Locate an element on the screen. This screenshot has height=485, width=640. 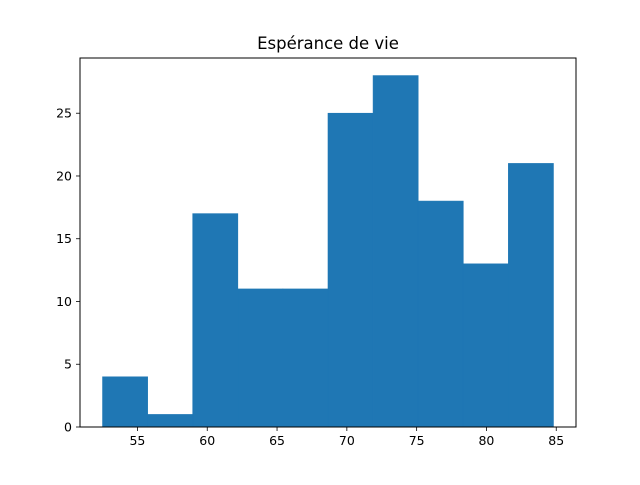
y-axis: 0 5 10 15 20 25 is located at coordinates (68, 270).